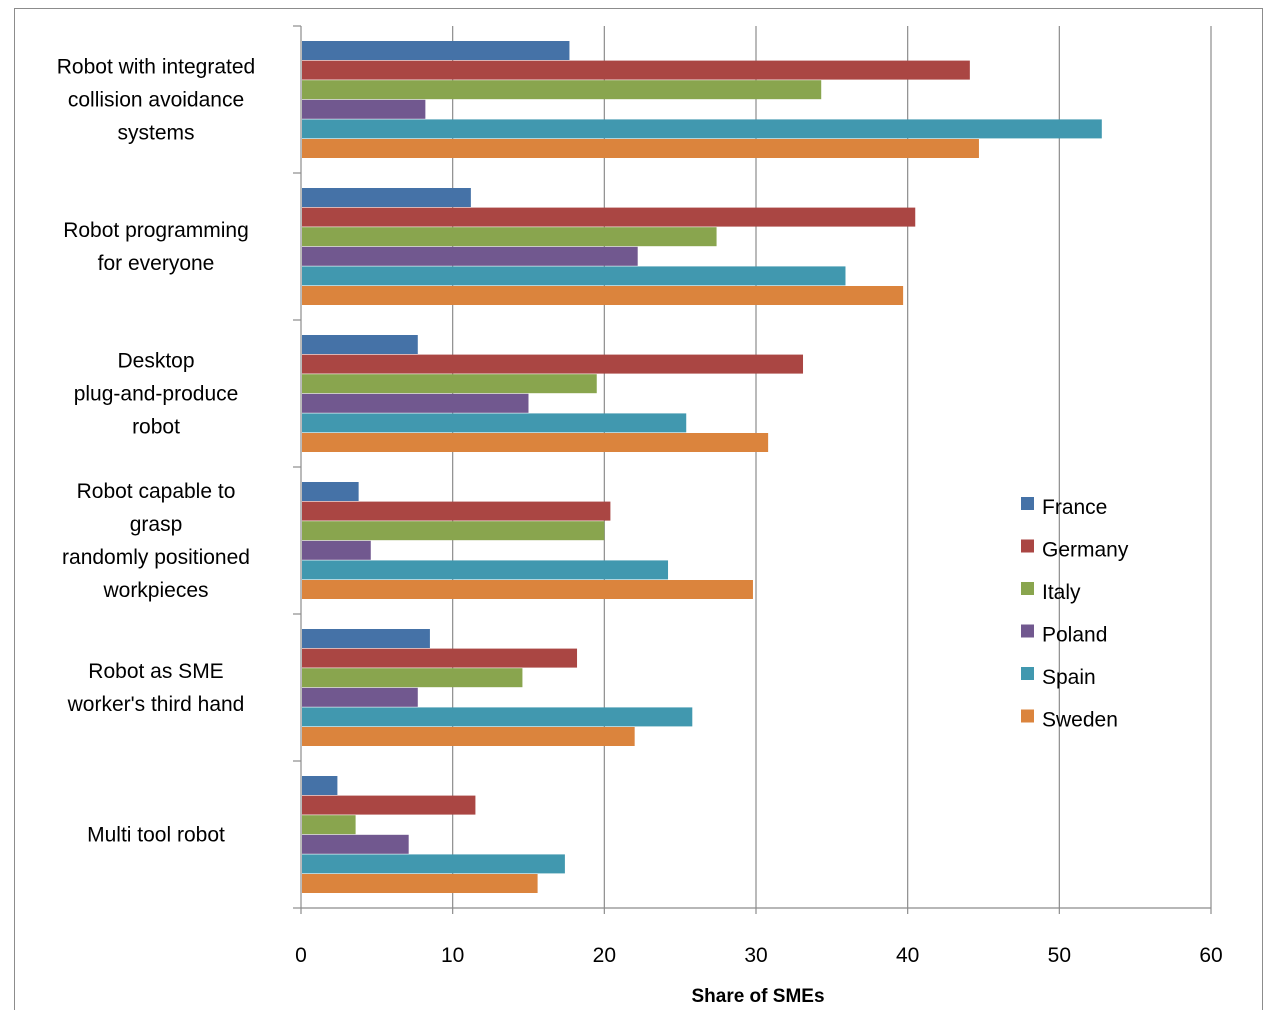 This screenshot has height=1010, width=1265. I want to click on legend-swatch-spain, so click(1027, 673).